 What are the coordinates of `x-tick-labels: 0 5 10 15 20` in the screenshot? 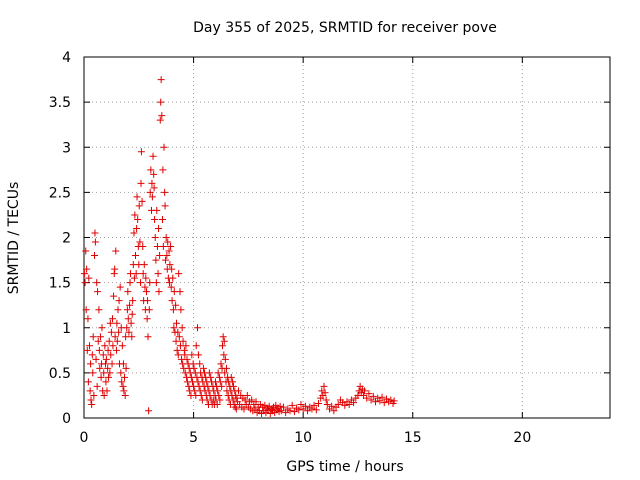 It's located at (306, 438).